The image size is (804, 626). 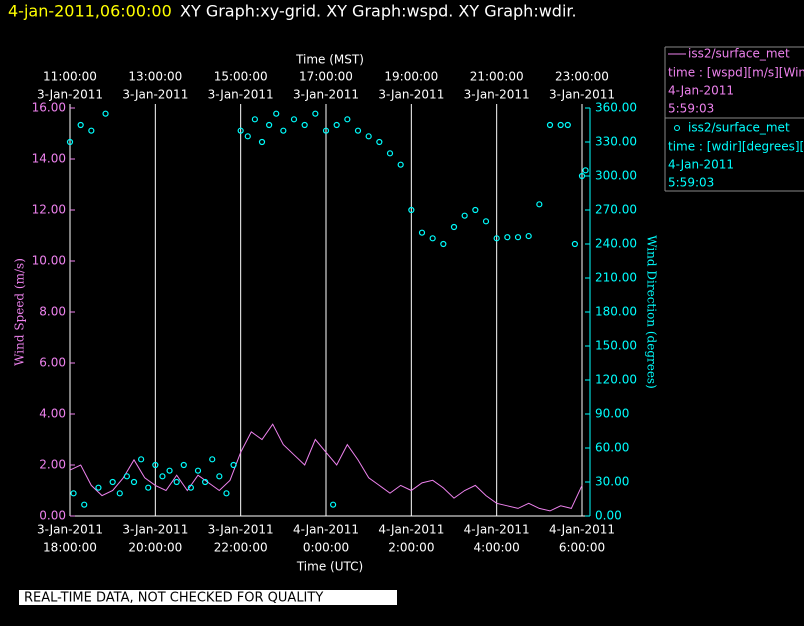 I want to click on x2-tick-label: 15:00:00, so click(x=241, y=77).